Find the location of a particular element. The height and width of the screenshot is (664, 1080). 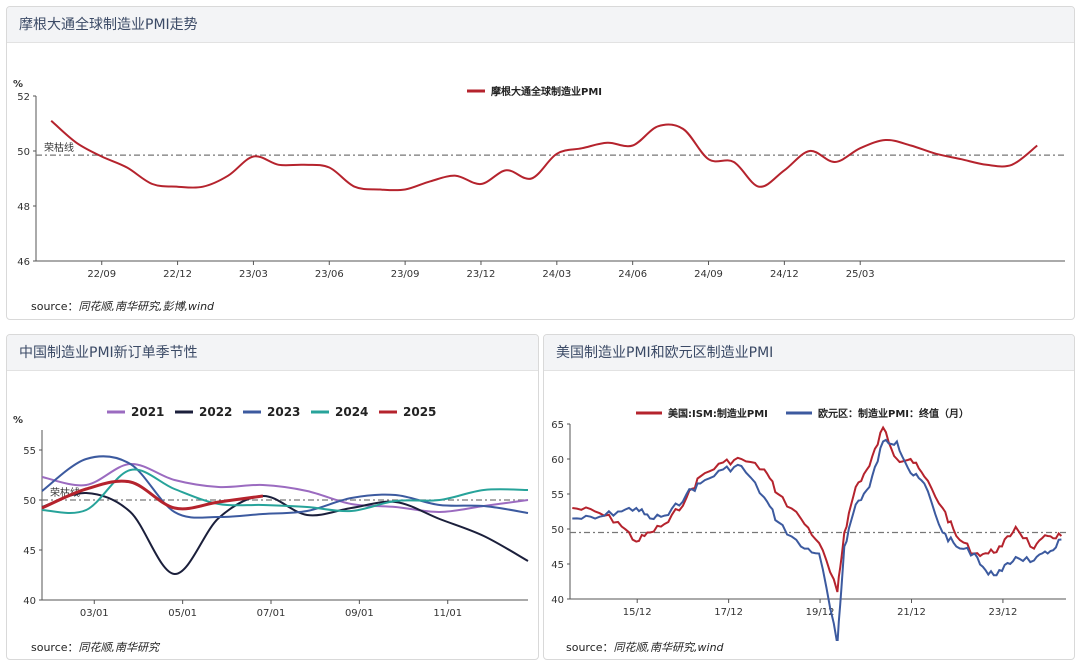

series-line-美国:ISM:制造业PMI is located at coordinates (817, 509).